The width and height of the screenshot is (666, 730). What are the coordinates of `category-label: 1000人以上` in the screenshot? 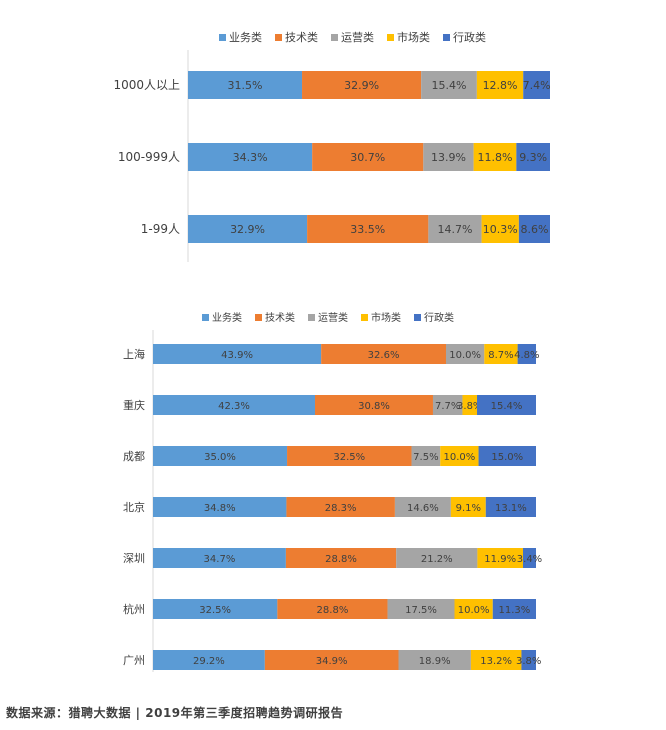 It's located at (146, 85).